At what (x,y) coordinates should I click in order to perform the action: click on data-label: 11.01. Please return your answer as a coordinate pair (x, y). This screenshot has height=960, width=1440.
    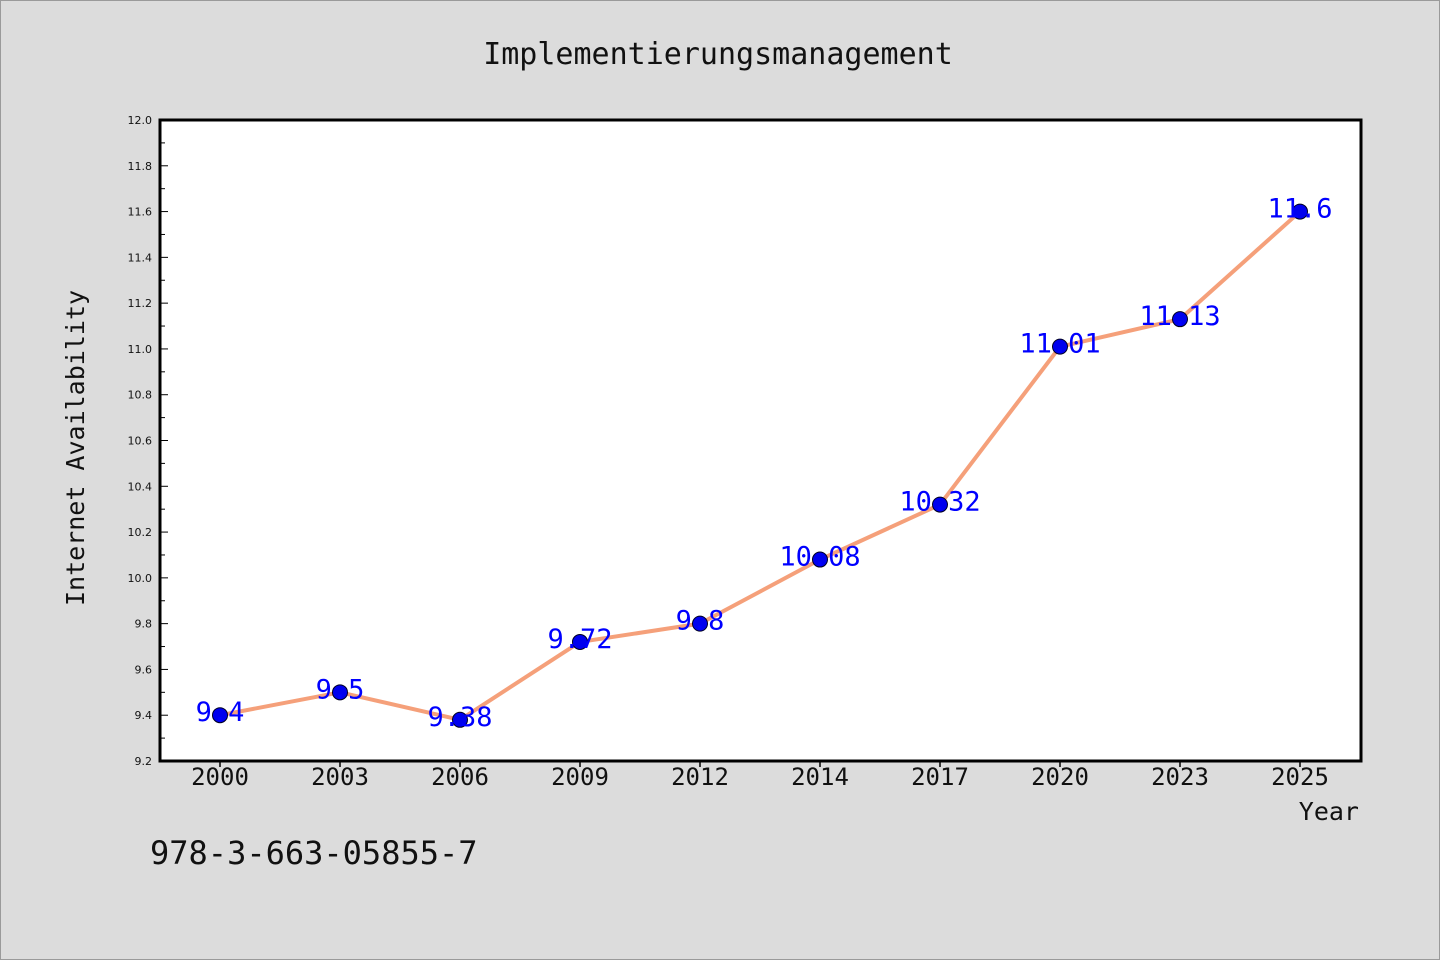
    Looking at the image, I should click on (1059, 344).